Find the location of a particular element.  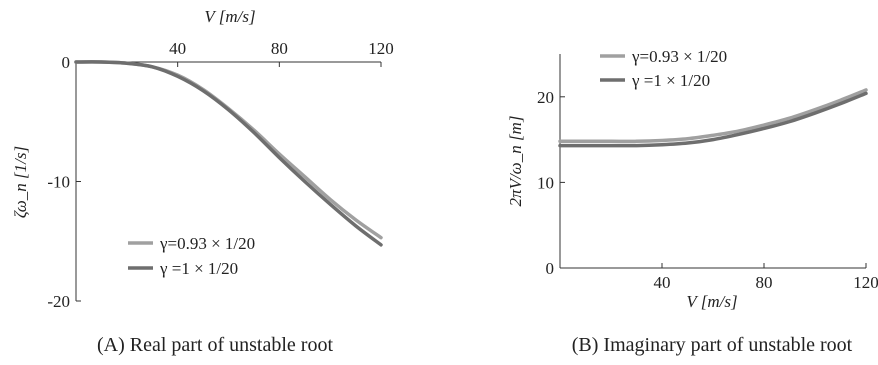

panel-b-y-axis-label: 2πV/ω_n [m] is located at coordinates (515, 161).